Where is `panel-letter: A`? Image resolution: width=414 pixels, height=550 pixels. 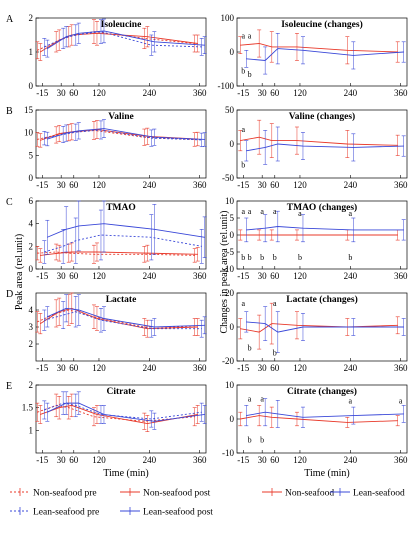 panel-letter: A is located at coordinates (10, 19).